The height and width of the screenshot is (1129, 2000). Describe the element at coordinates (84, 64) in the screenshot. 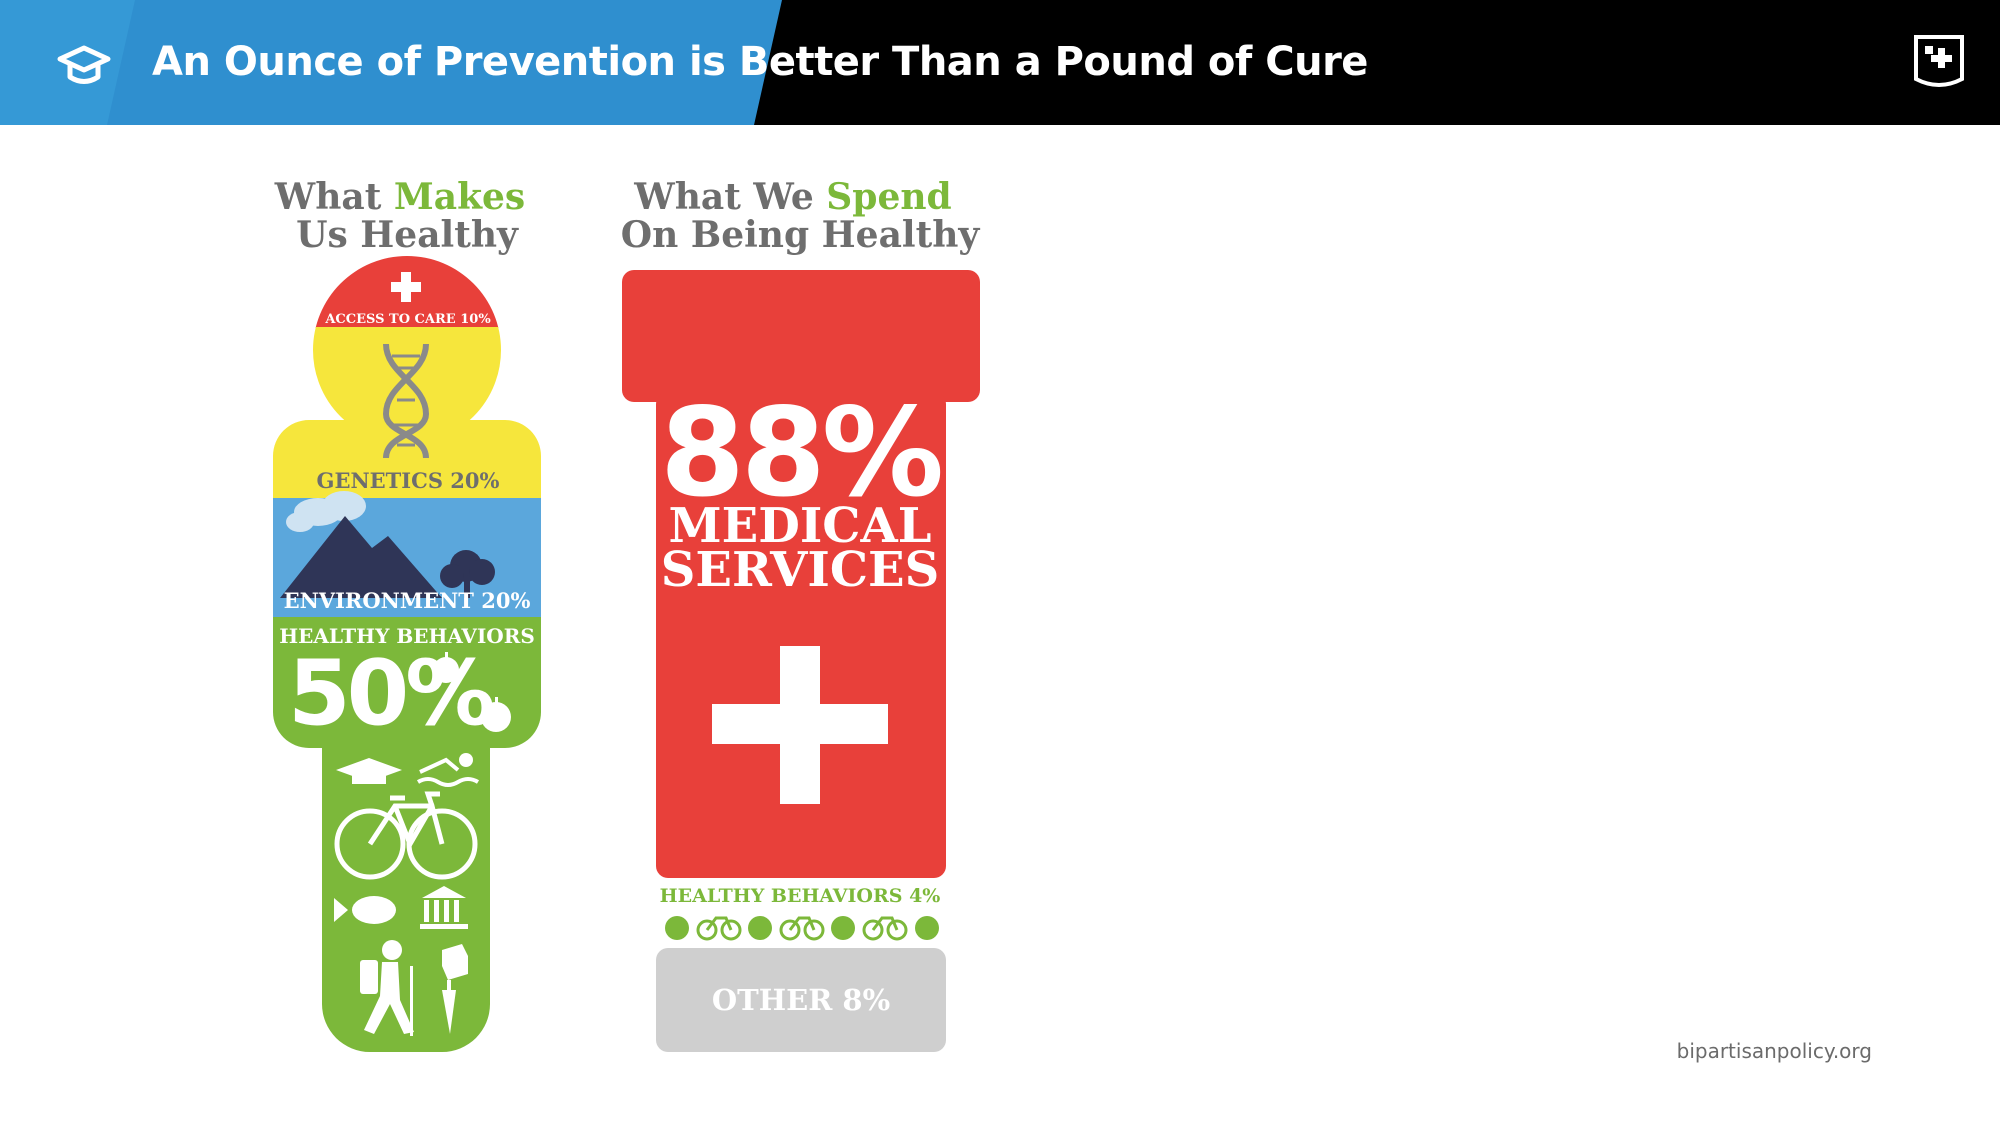

I see `graduation-cap-icon` at that location.